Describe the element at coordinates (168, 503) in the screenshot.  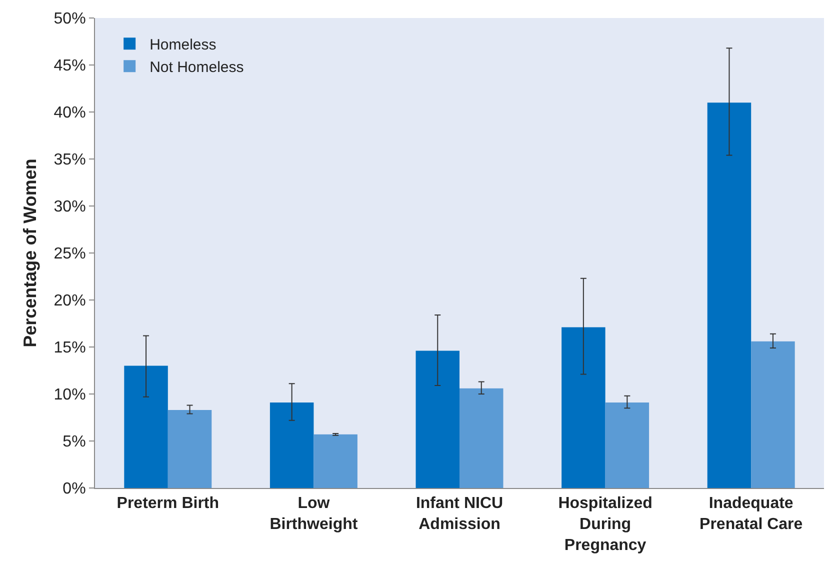
I see `x-tick-label: Preterm Birth` at that location.